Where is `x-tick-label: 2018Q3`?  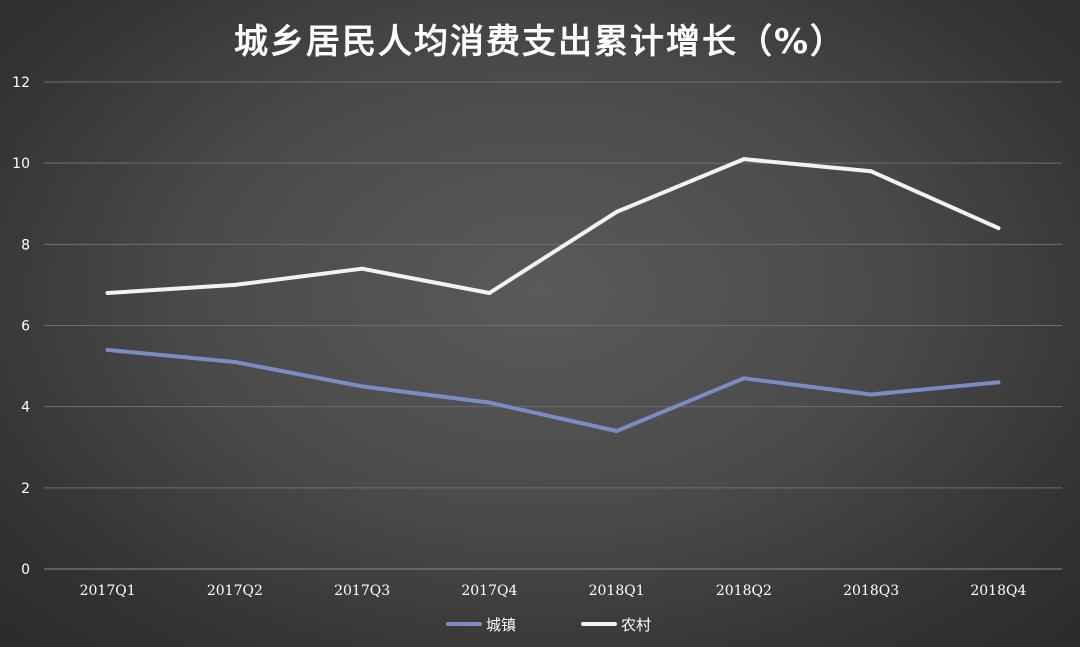
x-tick-label: 2018Q3 is located at coordinates (871, 591).